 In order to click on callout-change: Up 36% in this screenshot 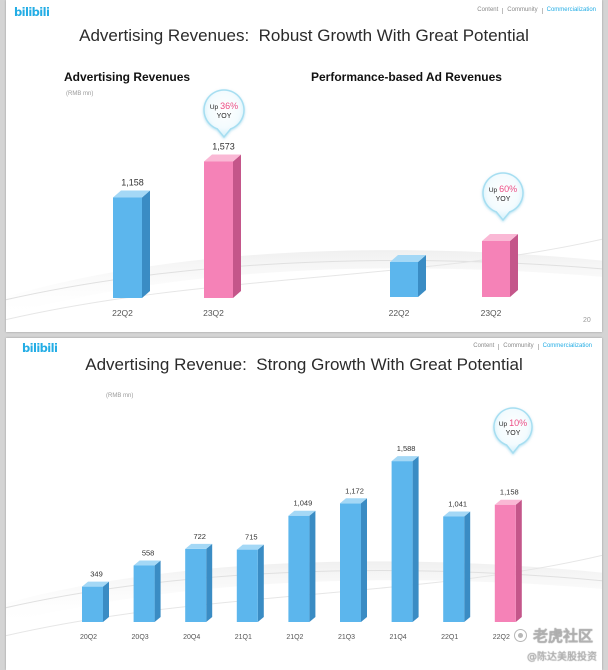, I will do `click(224, 106)`.